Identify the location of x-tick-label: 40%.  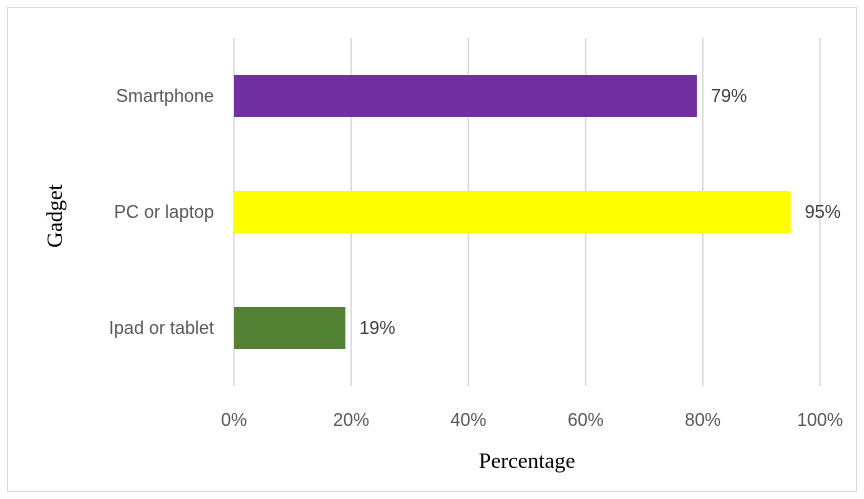
(468, 420).